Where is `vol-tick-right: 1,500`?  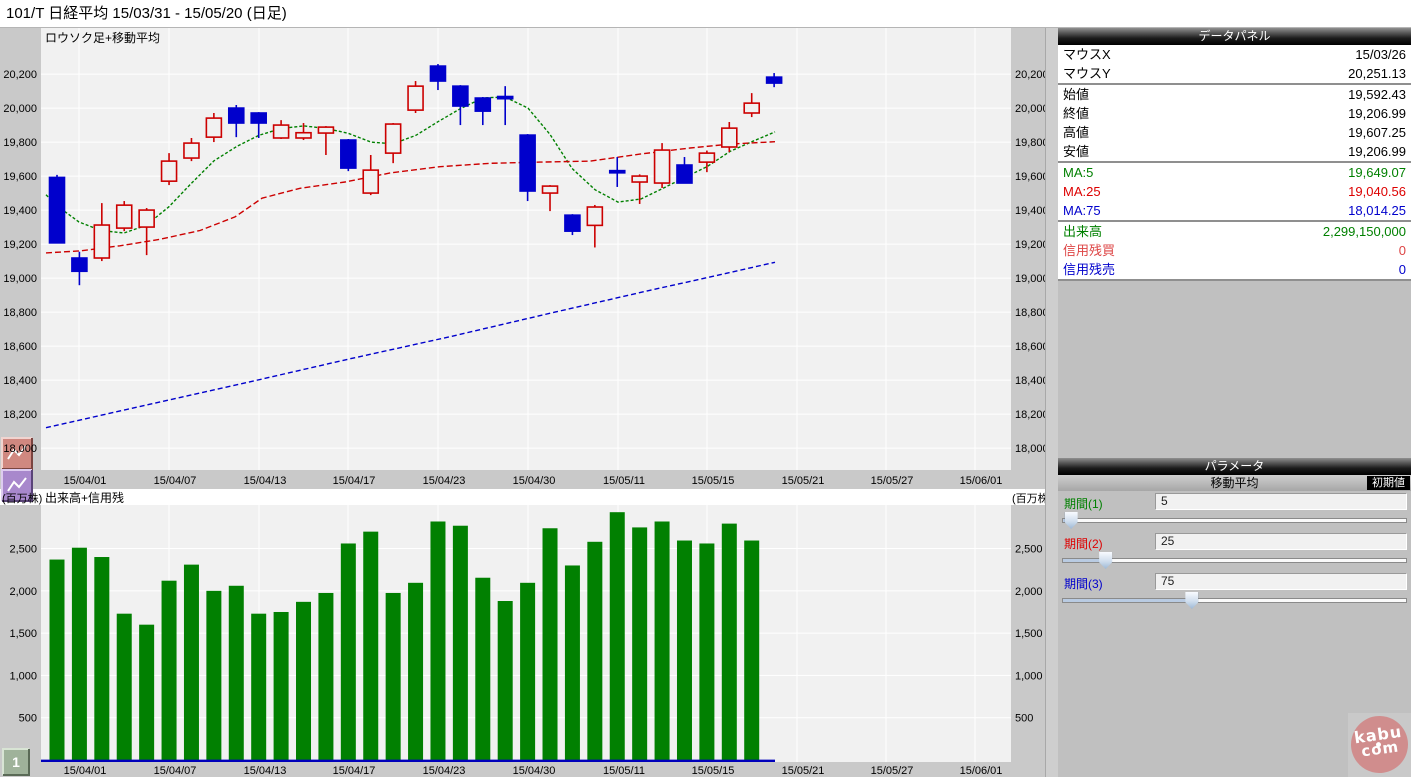 vol-tick-right: 1,500 is located at coordinates (1029, 634).